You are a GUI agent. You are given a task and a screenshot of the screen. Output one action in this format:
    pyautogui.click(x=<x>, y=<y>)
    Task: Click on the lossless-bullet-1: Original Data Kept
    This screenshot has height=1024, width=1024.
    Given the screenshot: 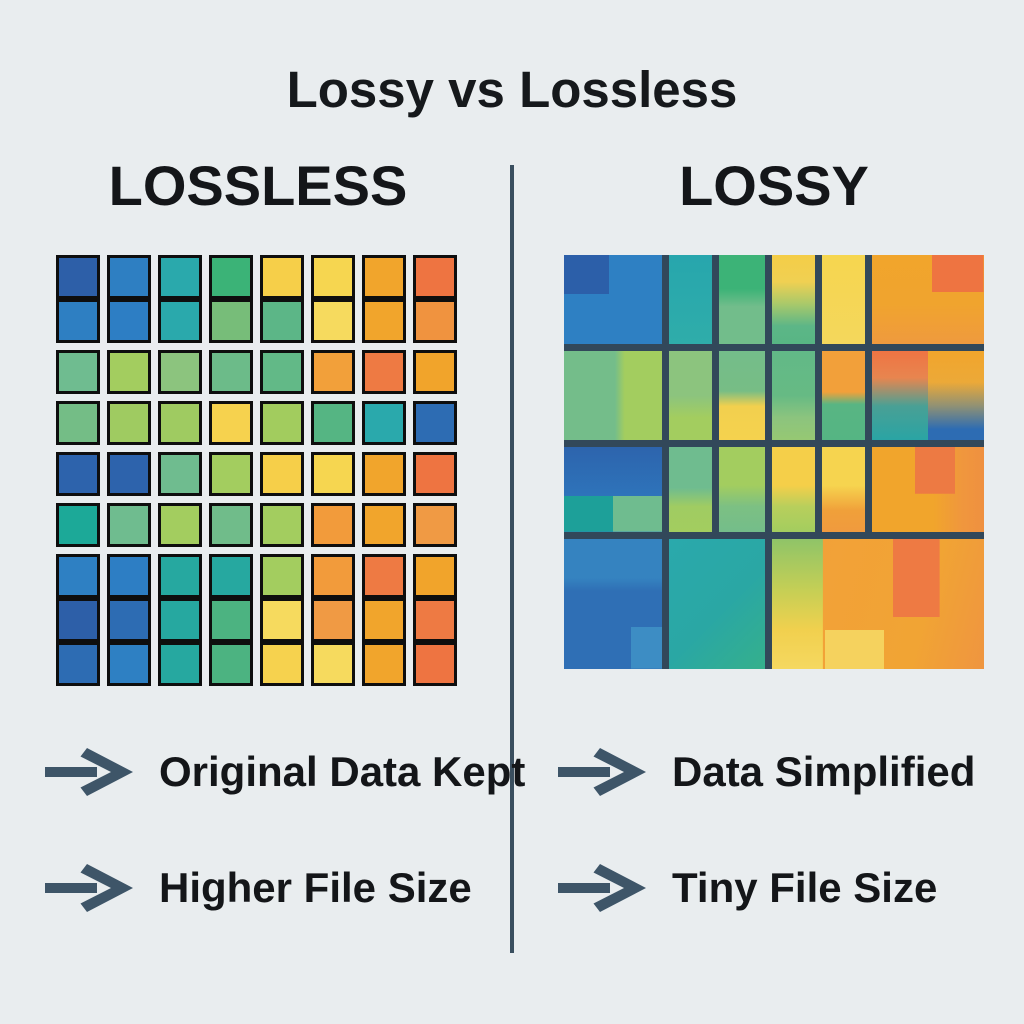 What is the action you would take?
    pyautogui.click(x=285, y=772)
    